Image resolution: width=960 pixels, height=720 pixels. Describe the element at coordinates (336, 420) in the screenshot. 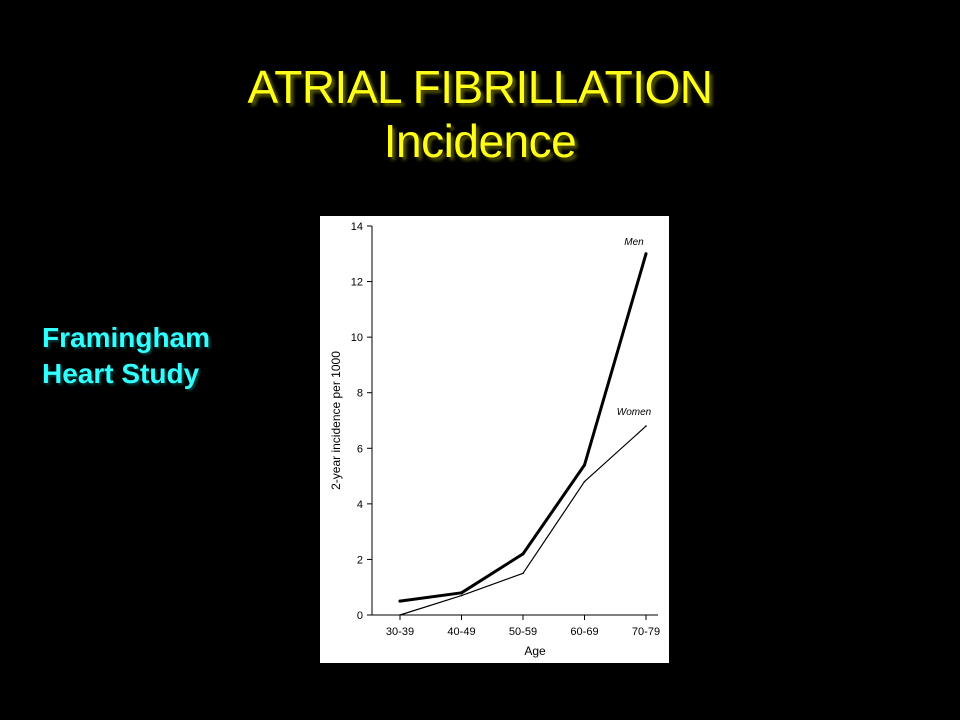

I see `y-axis-title: 2-year incidence per 1000` at that location.